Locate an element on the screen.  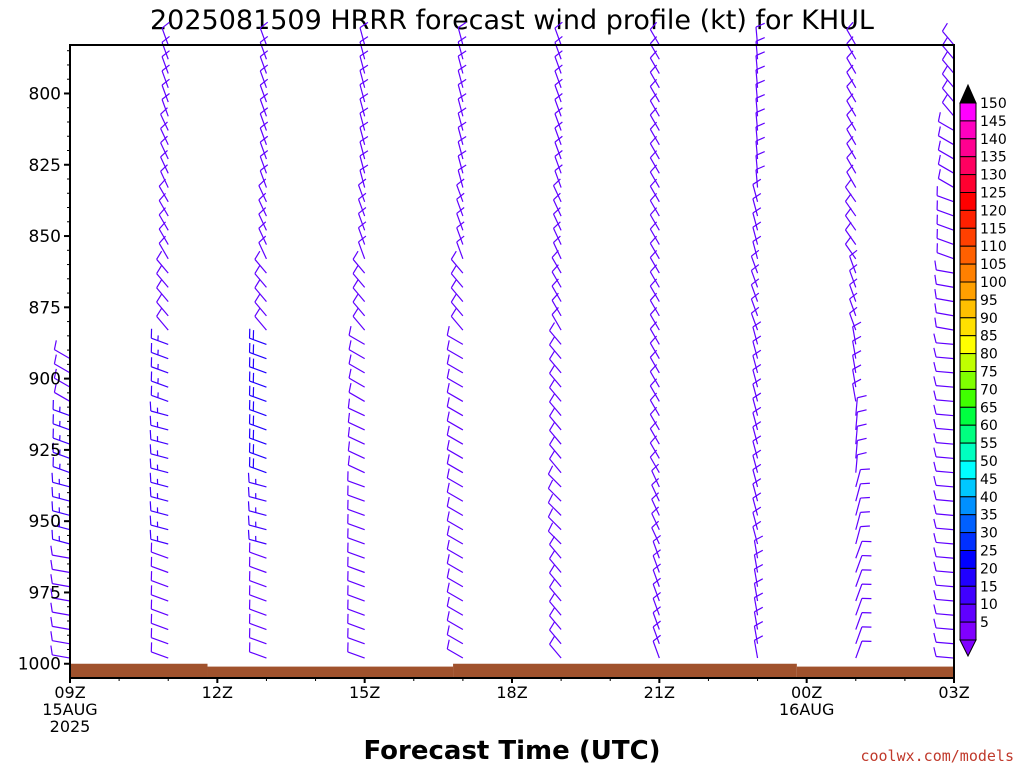
colorbar-label: 15 is located at coordinates (989, 587).